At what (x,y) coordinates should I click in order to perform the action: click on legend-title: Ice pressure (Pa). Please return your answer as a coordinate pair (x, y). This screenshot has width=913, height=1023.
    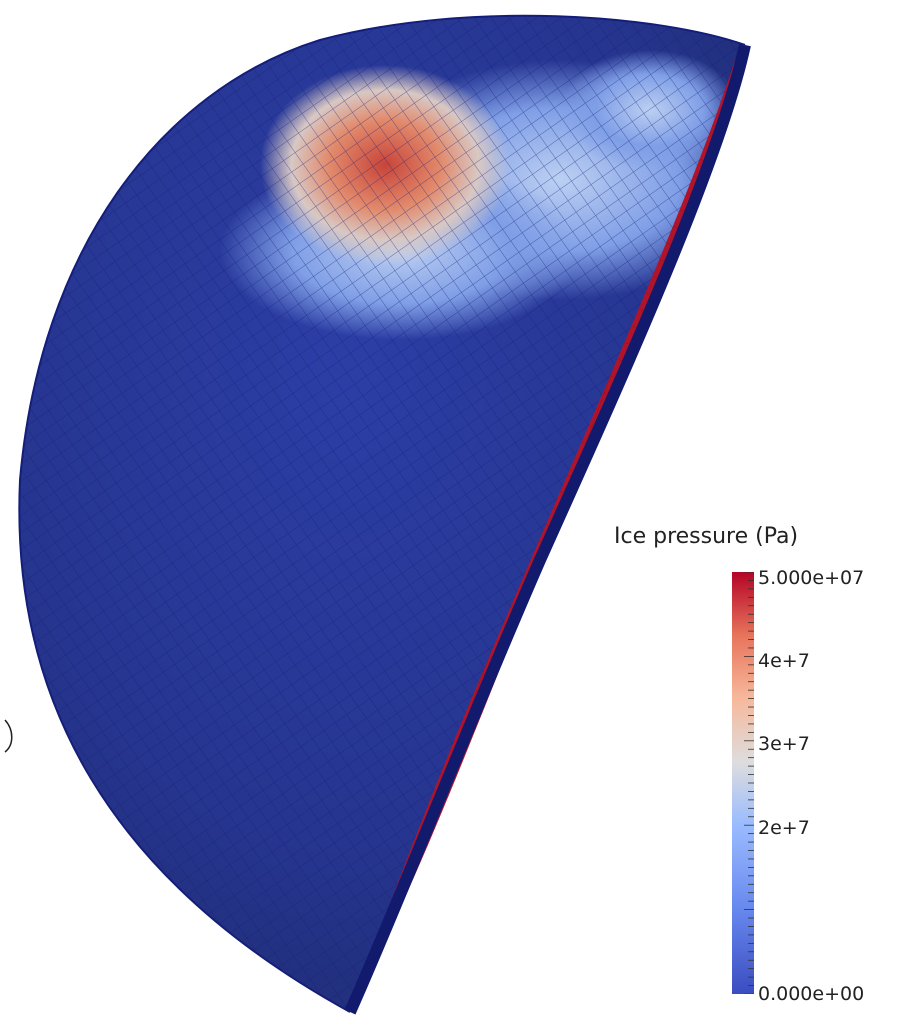
    Looking at the image, I should click on (706, 536).